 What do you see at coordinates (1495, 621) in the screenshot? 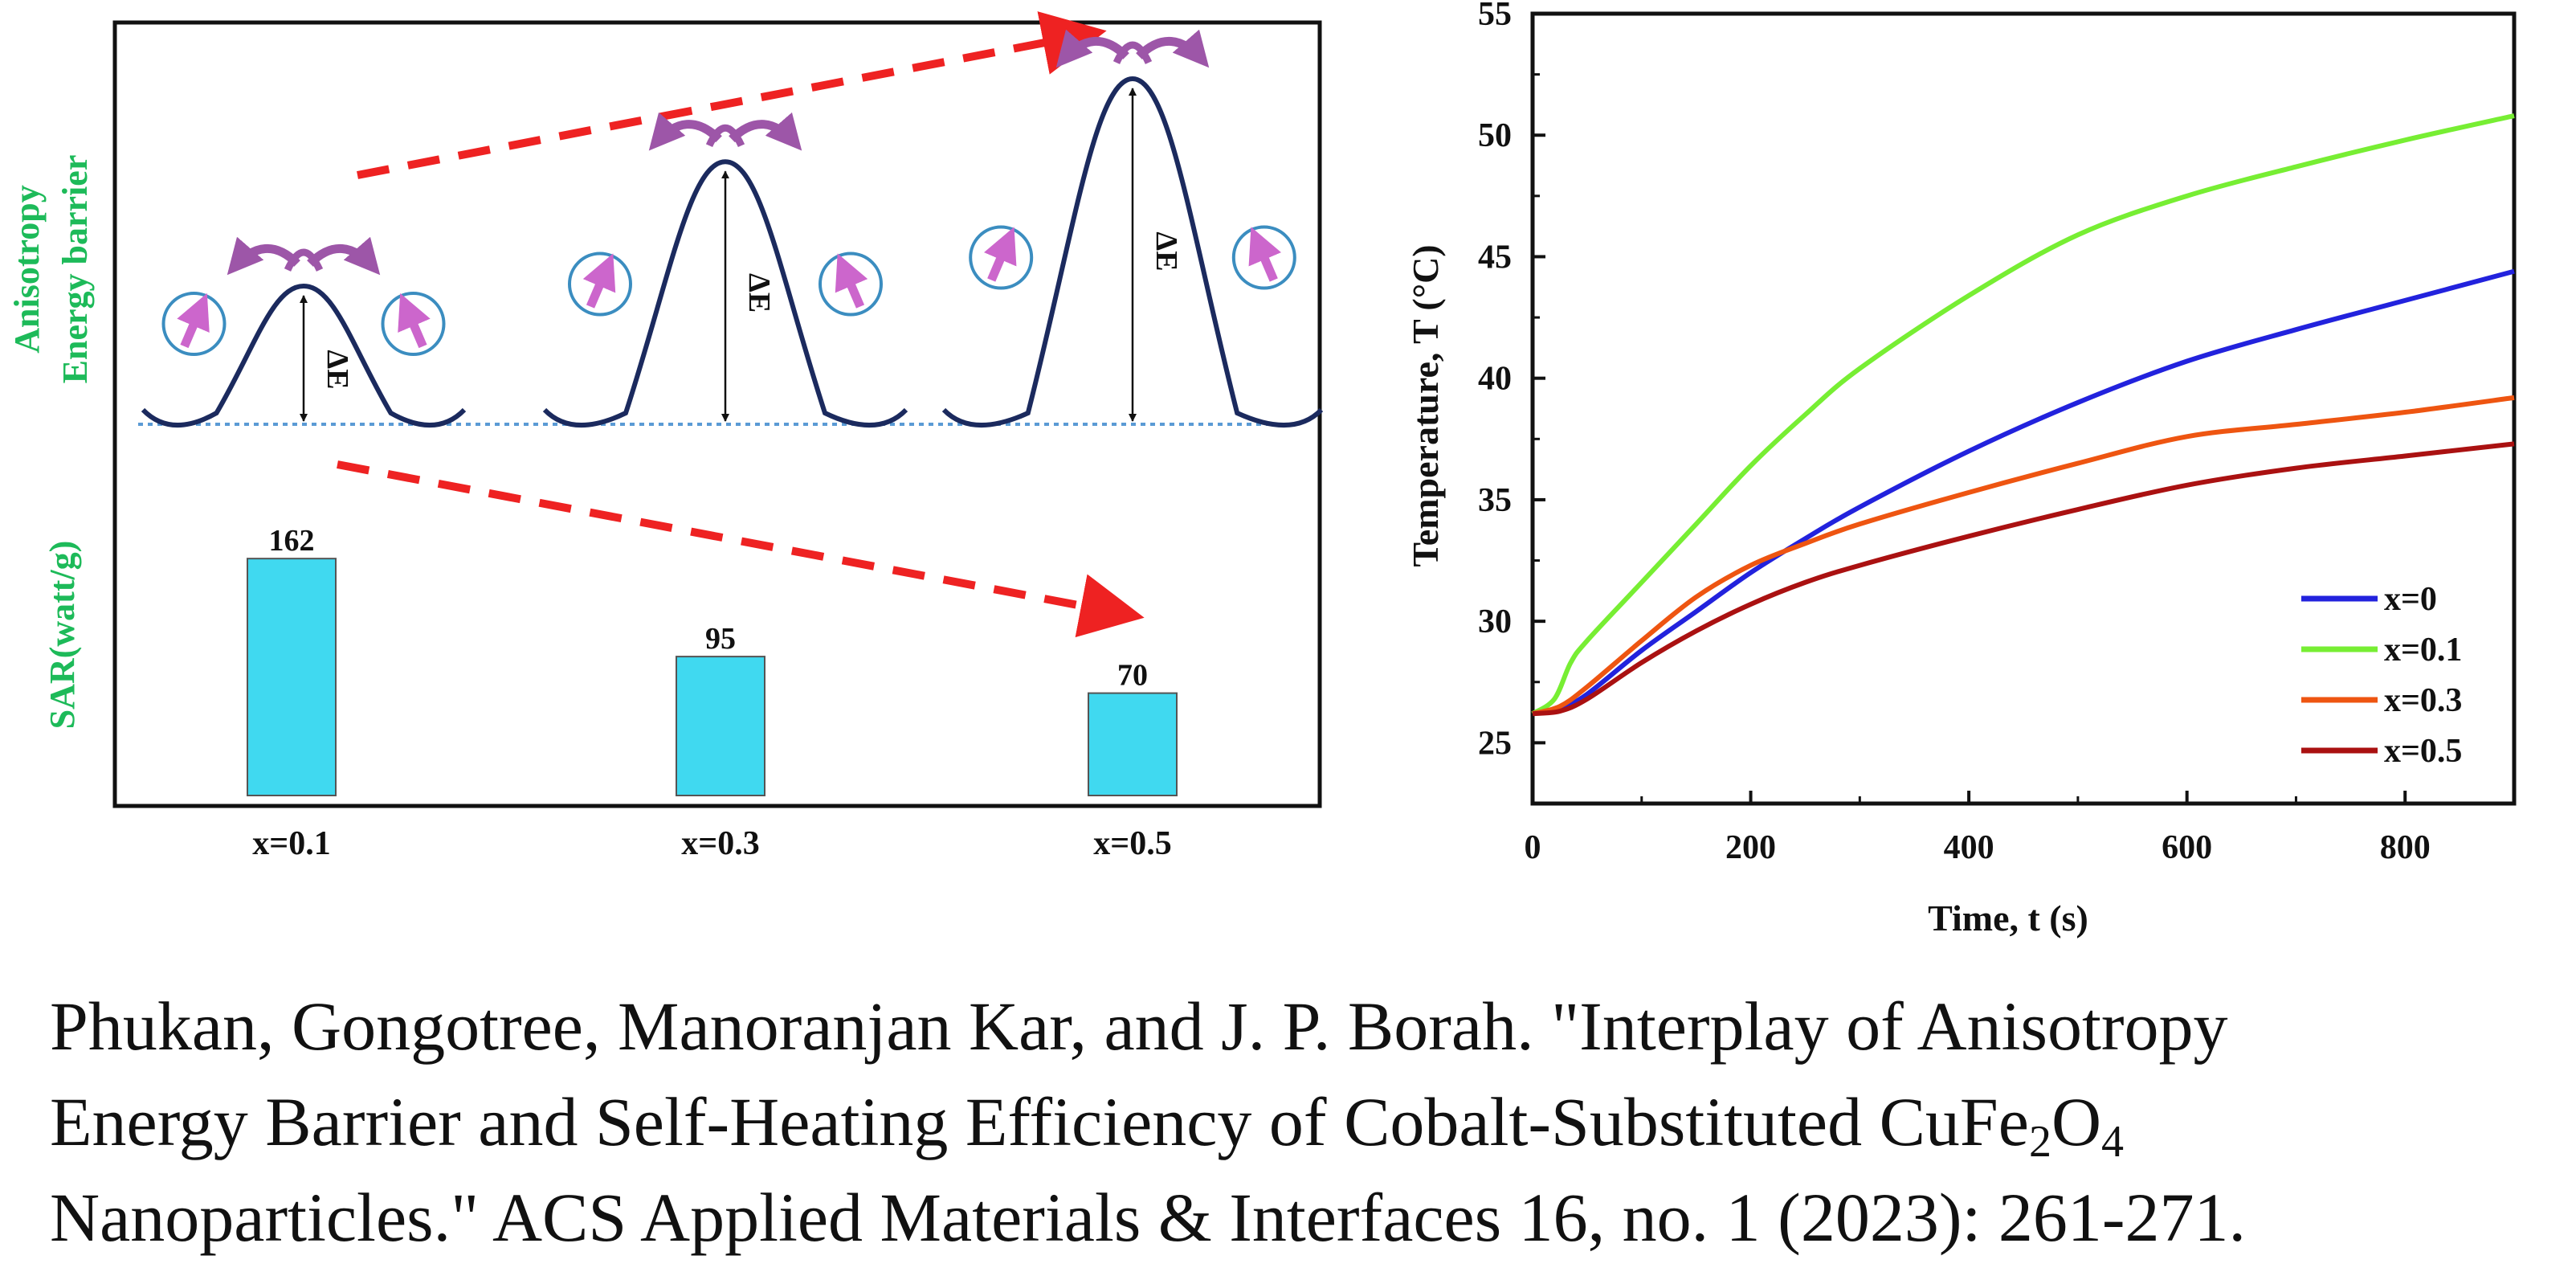
I see `y-tick-label: 30` at bounding box center [1495, 621].